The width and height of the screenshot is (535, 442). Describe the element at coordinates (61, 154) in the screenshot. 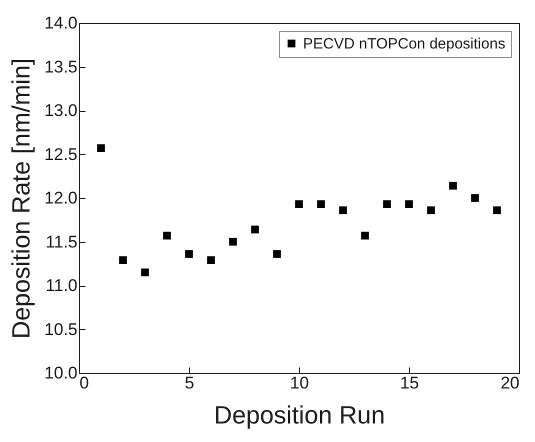

I see `y-tick-label: 12.5` at that location.